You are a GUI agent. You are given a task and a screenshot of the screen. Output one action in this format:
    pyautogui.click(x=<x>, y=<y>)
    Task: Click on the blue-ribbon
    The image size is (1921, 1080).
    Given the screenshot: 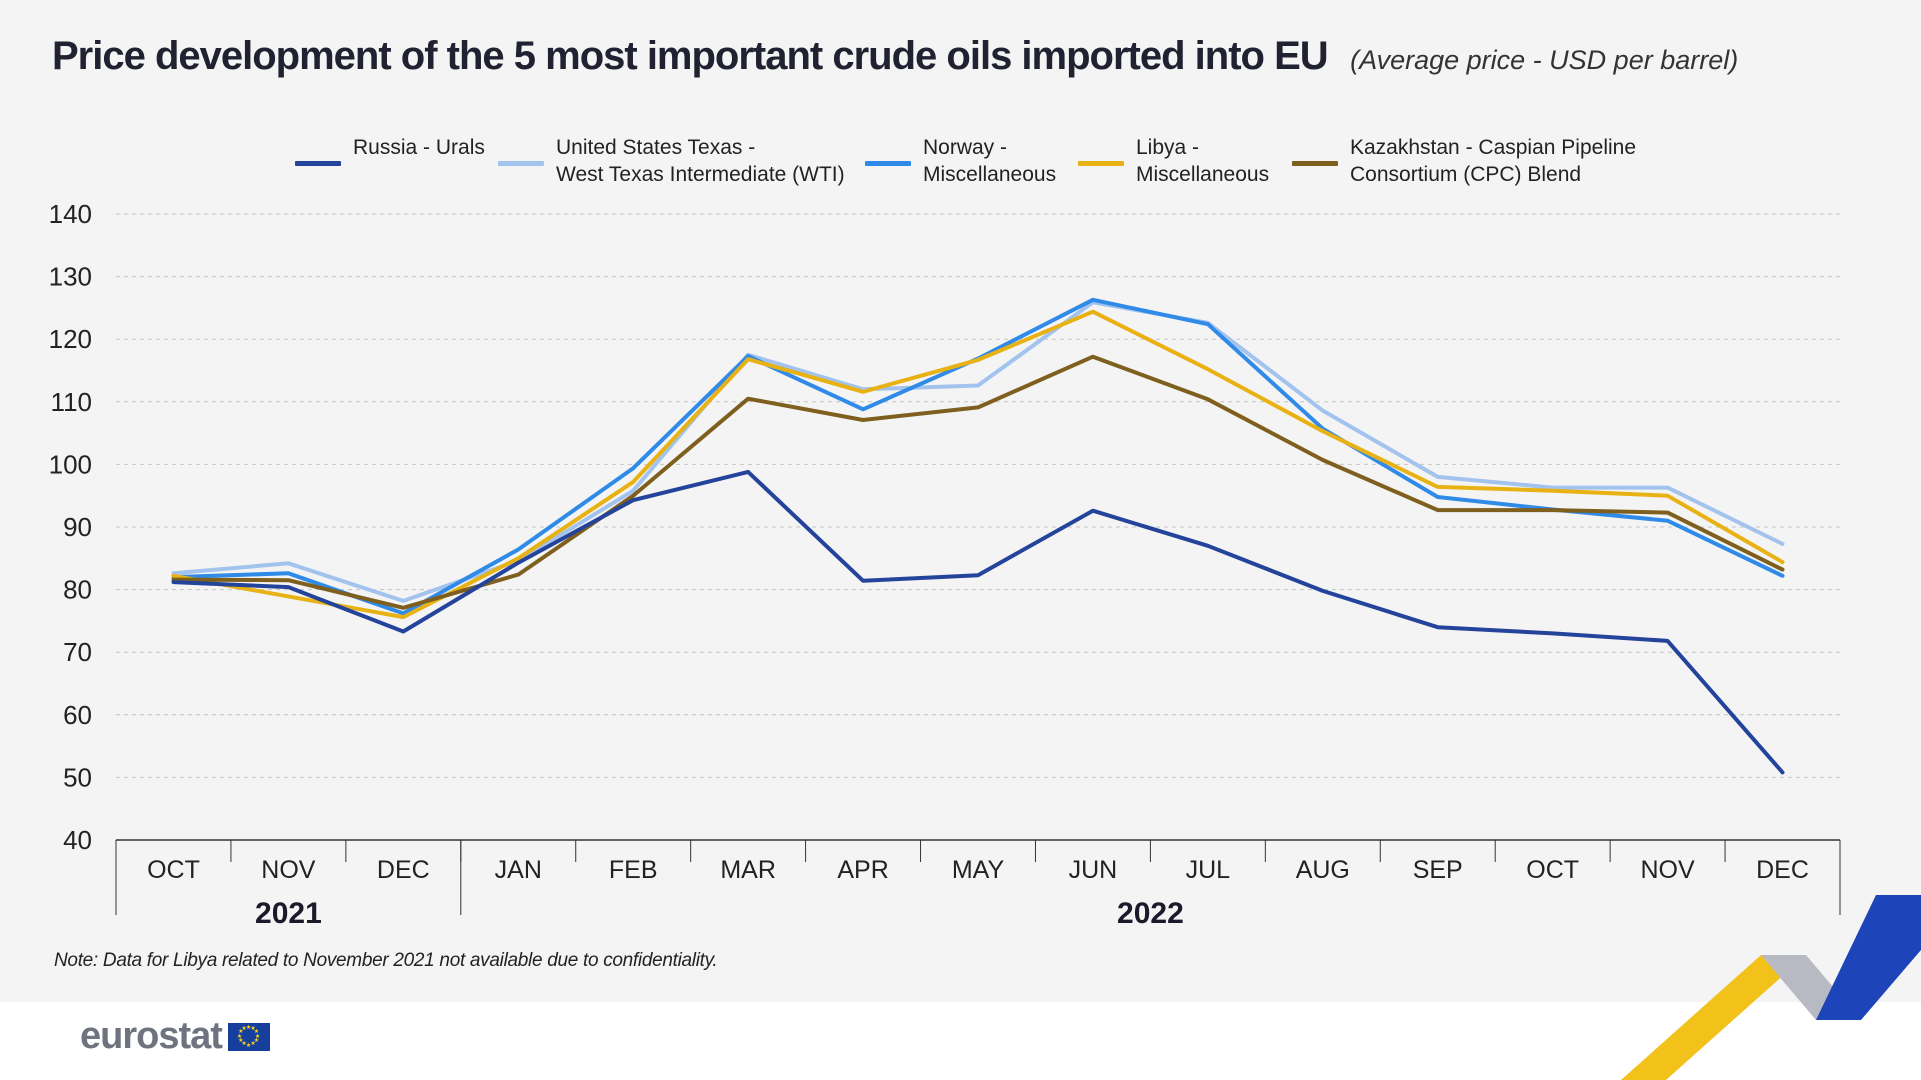 What is the action you would take?
    pyautogui.click(x=1868, y=957)
    